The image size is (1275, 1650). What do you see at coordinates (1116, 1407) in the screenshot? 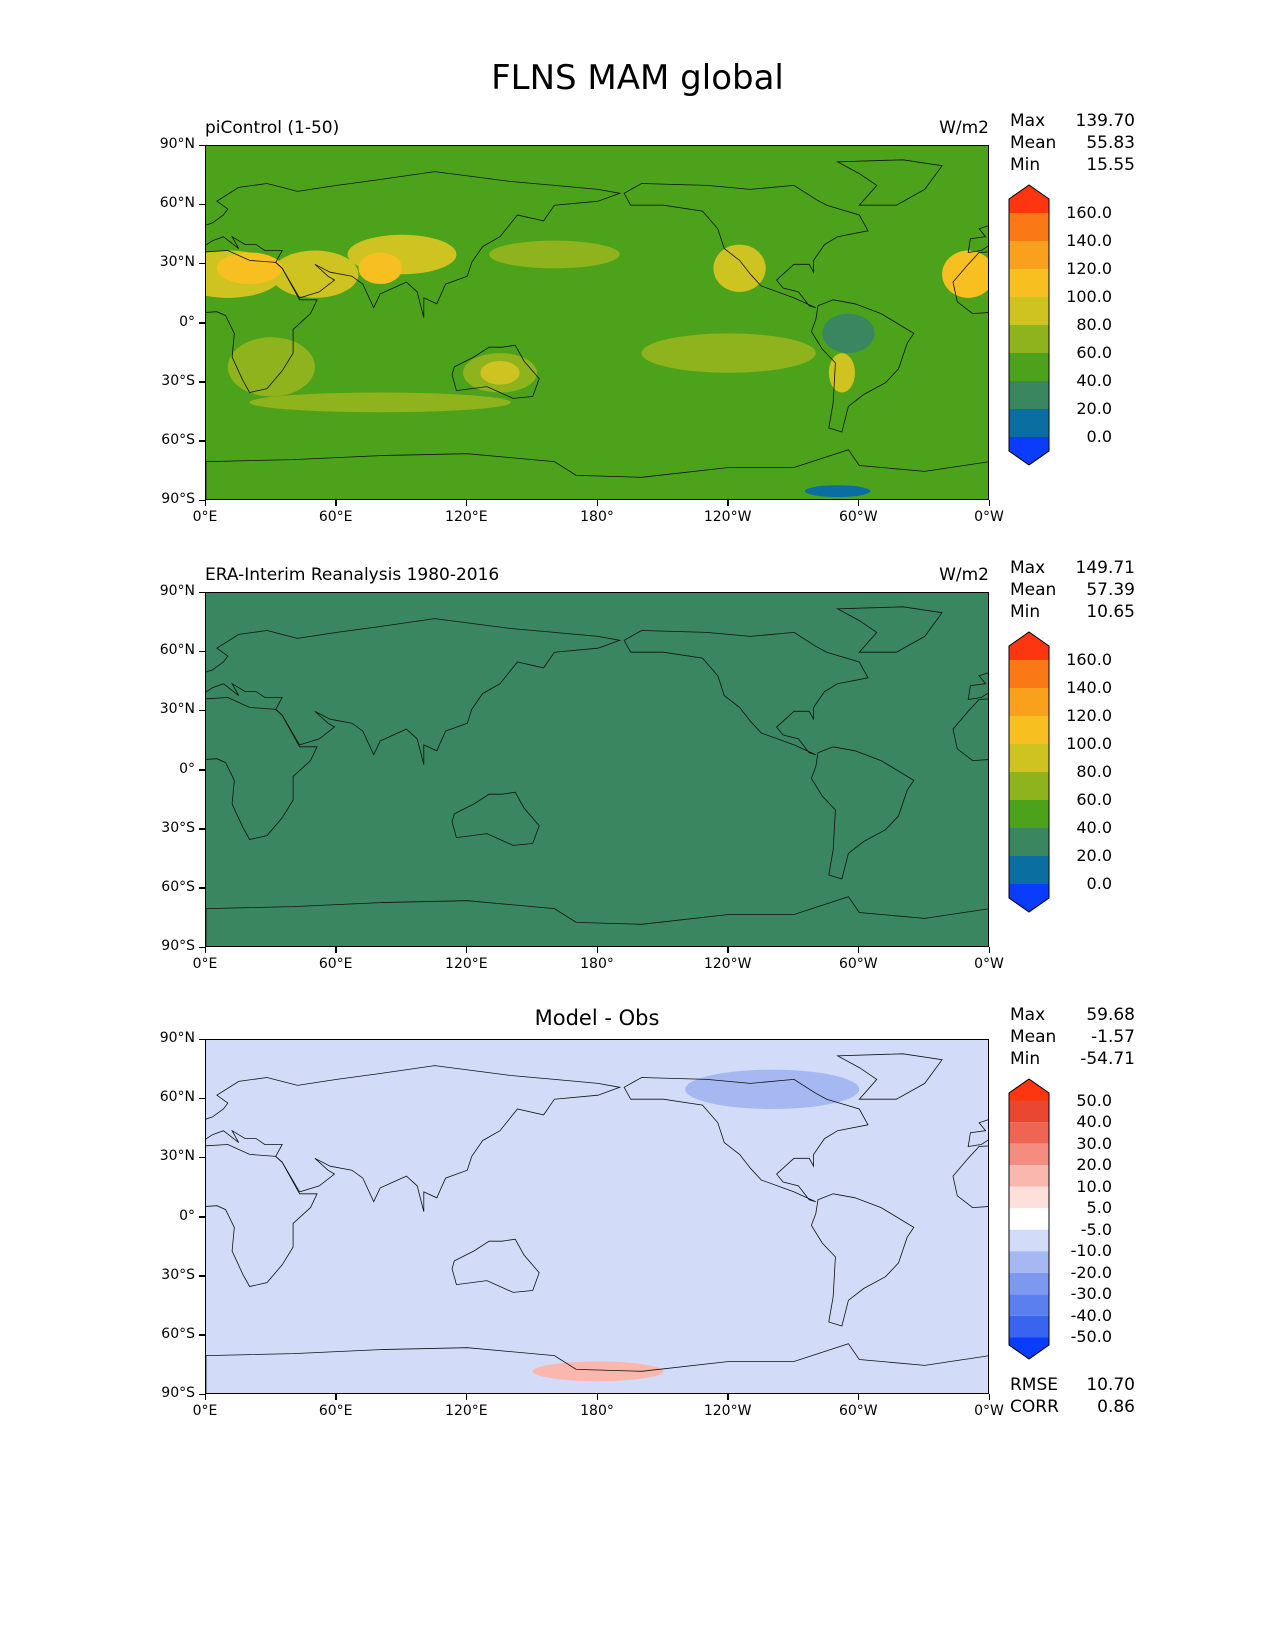
I see `stat-value: 0.86` at bounding box center [1116, 1407].